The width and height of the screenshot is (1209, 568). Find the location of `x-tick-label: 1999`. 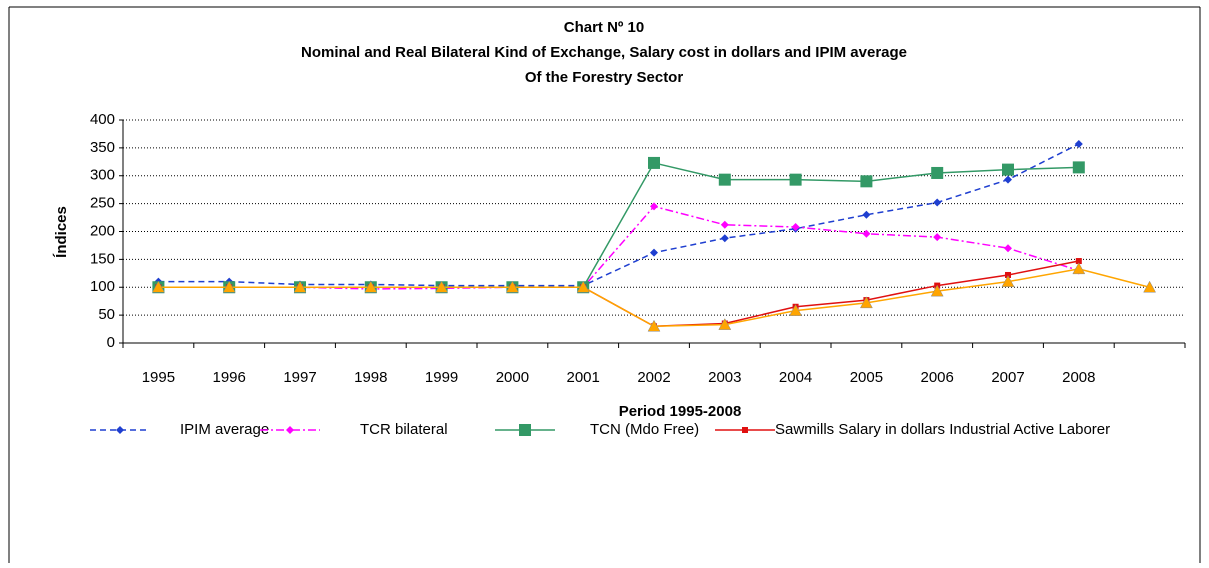

x-tick-label: 1999 is located at coordinates (441, 377).